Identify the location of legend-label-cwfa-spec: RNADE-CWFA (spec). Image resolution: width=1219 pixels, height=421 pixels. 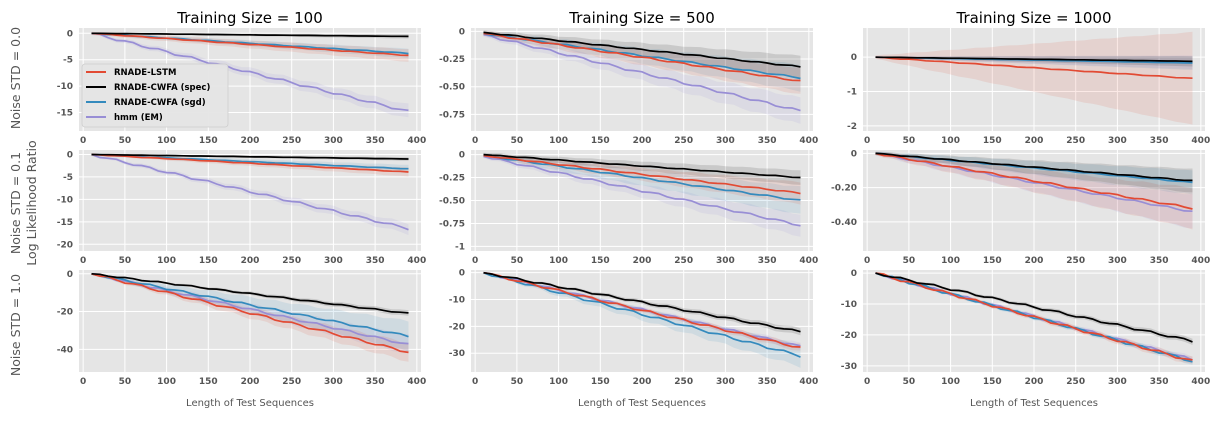
(162, 88).